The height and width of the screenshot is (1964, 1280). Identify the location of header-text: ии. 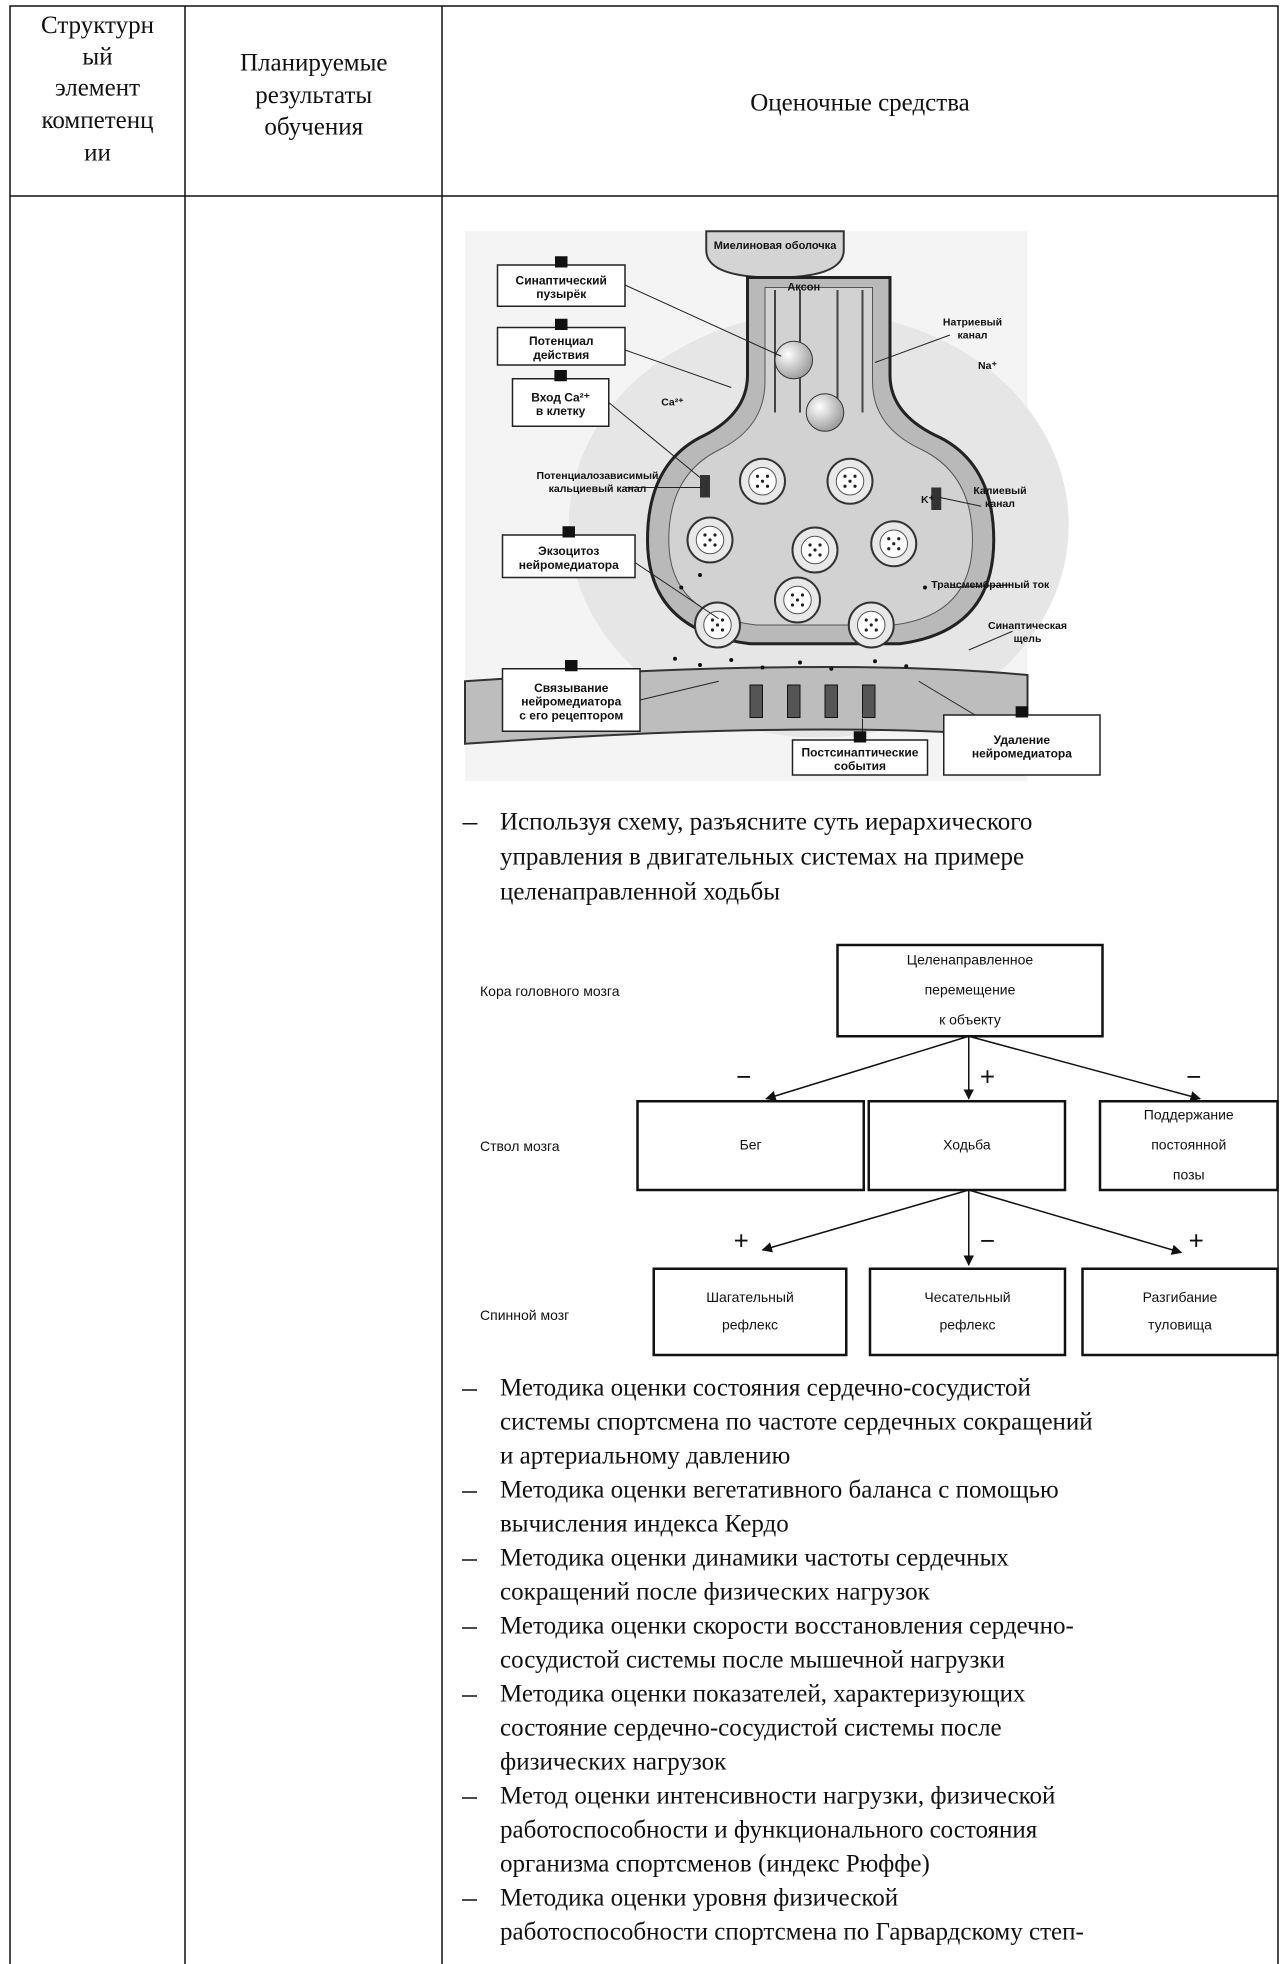
(97, 153).